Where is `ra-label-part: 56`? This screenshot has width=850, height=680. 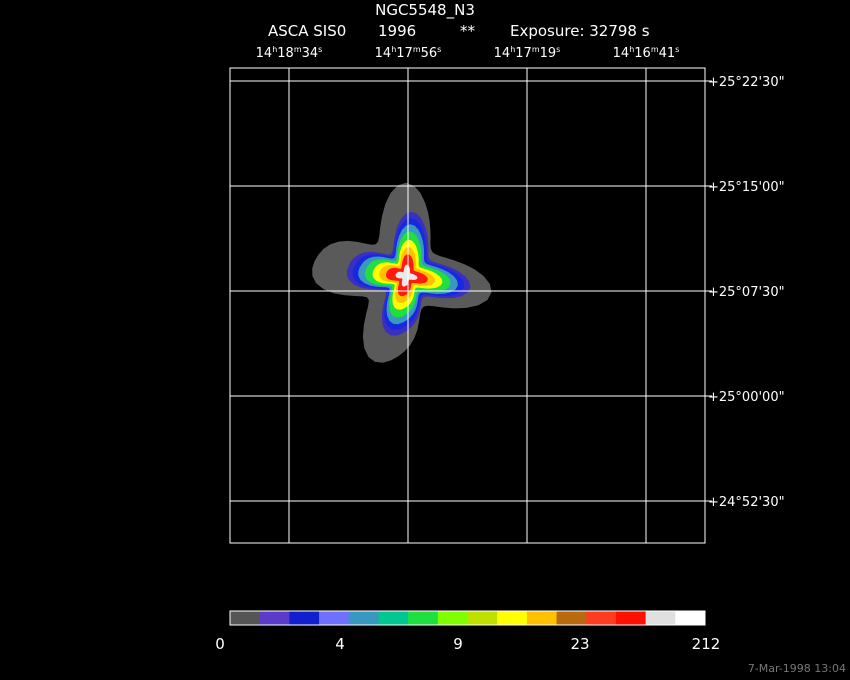 ra-label-part: 56 is located at coordinates (429, 53).